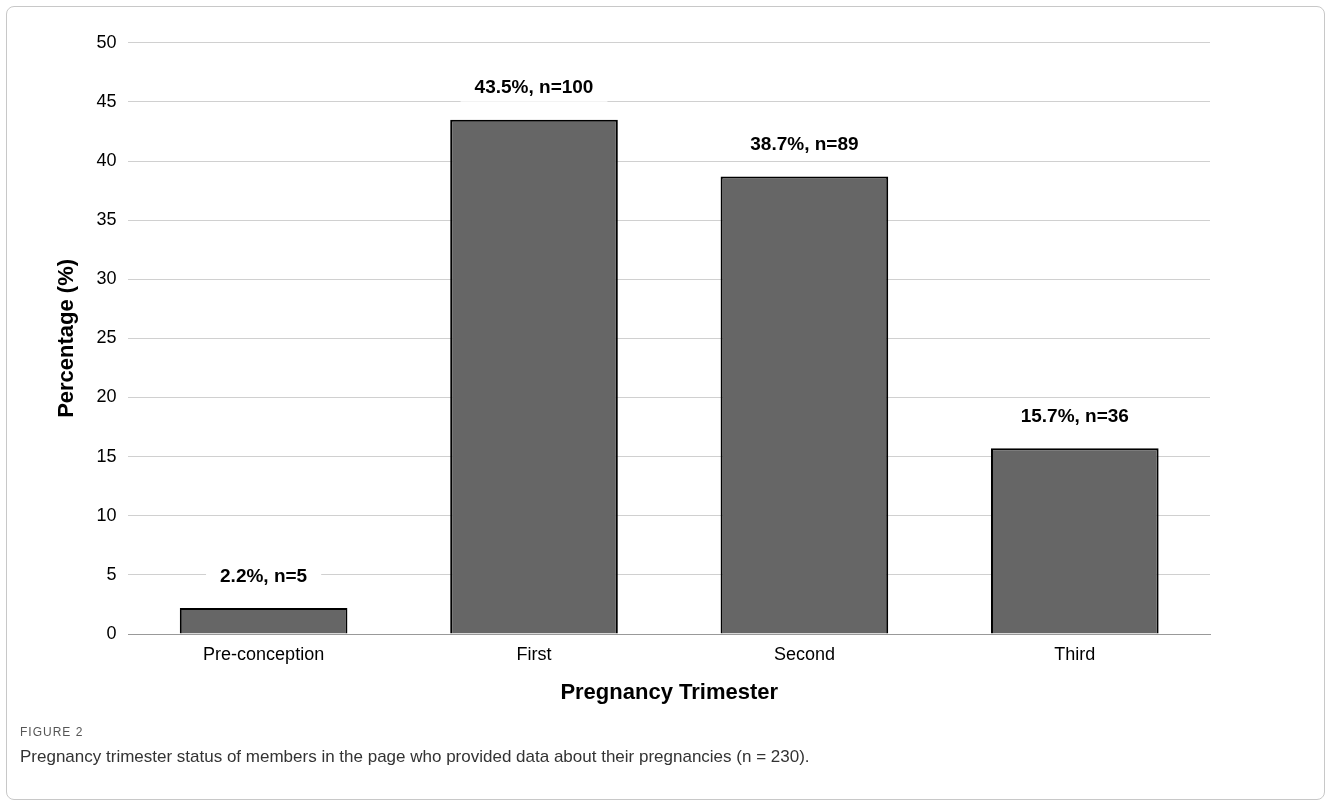 This screenshot has width=1331, height=810. What do you see at coordinates (1074, 416) in the screenshot?
I see `data-label: 15.7%, n=36` at bounding box center [1074, 416].